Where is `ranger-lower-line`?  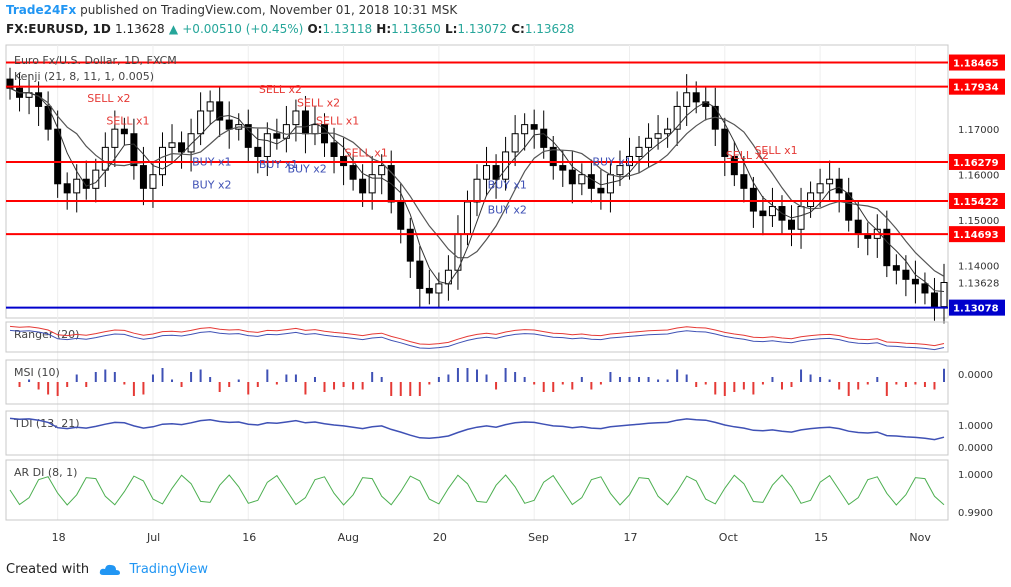
ranger-lower-line is located at coordinates (477, 340).